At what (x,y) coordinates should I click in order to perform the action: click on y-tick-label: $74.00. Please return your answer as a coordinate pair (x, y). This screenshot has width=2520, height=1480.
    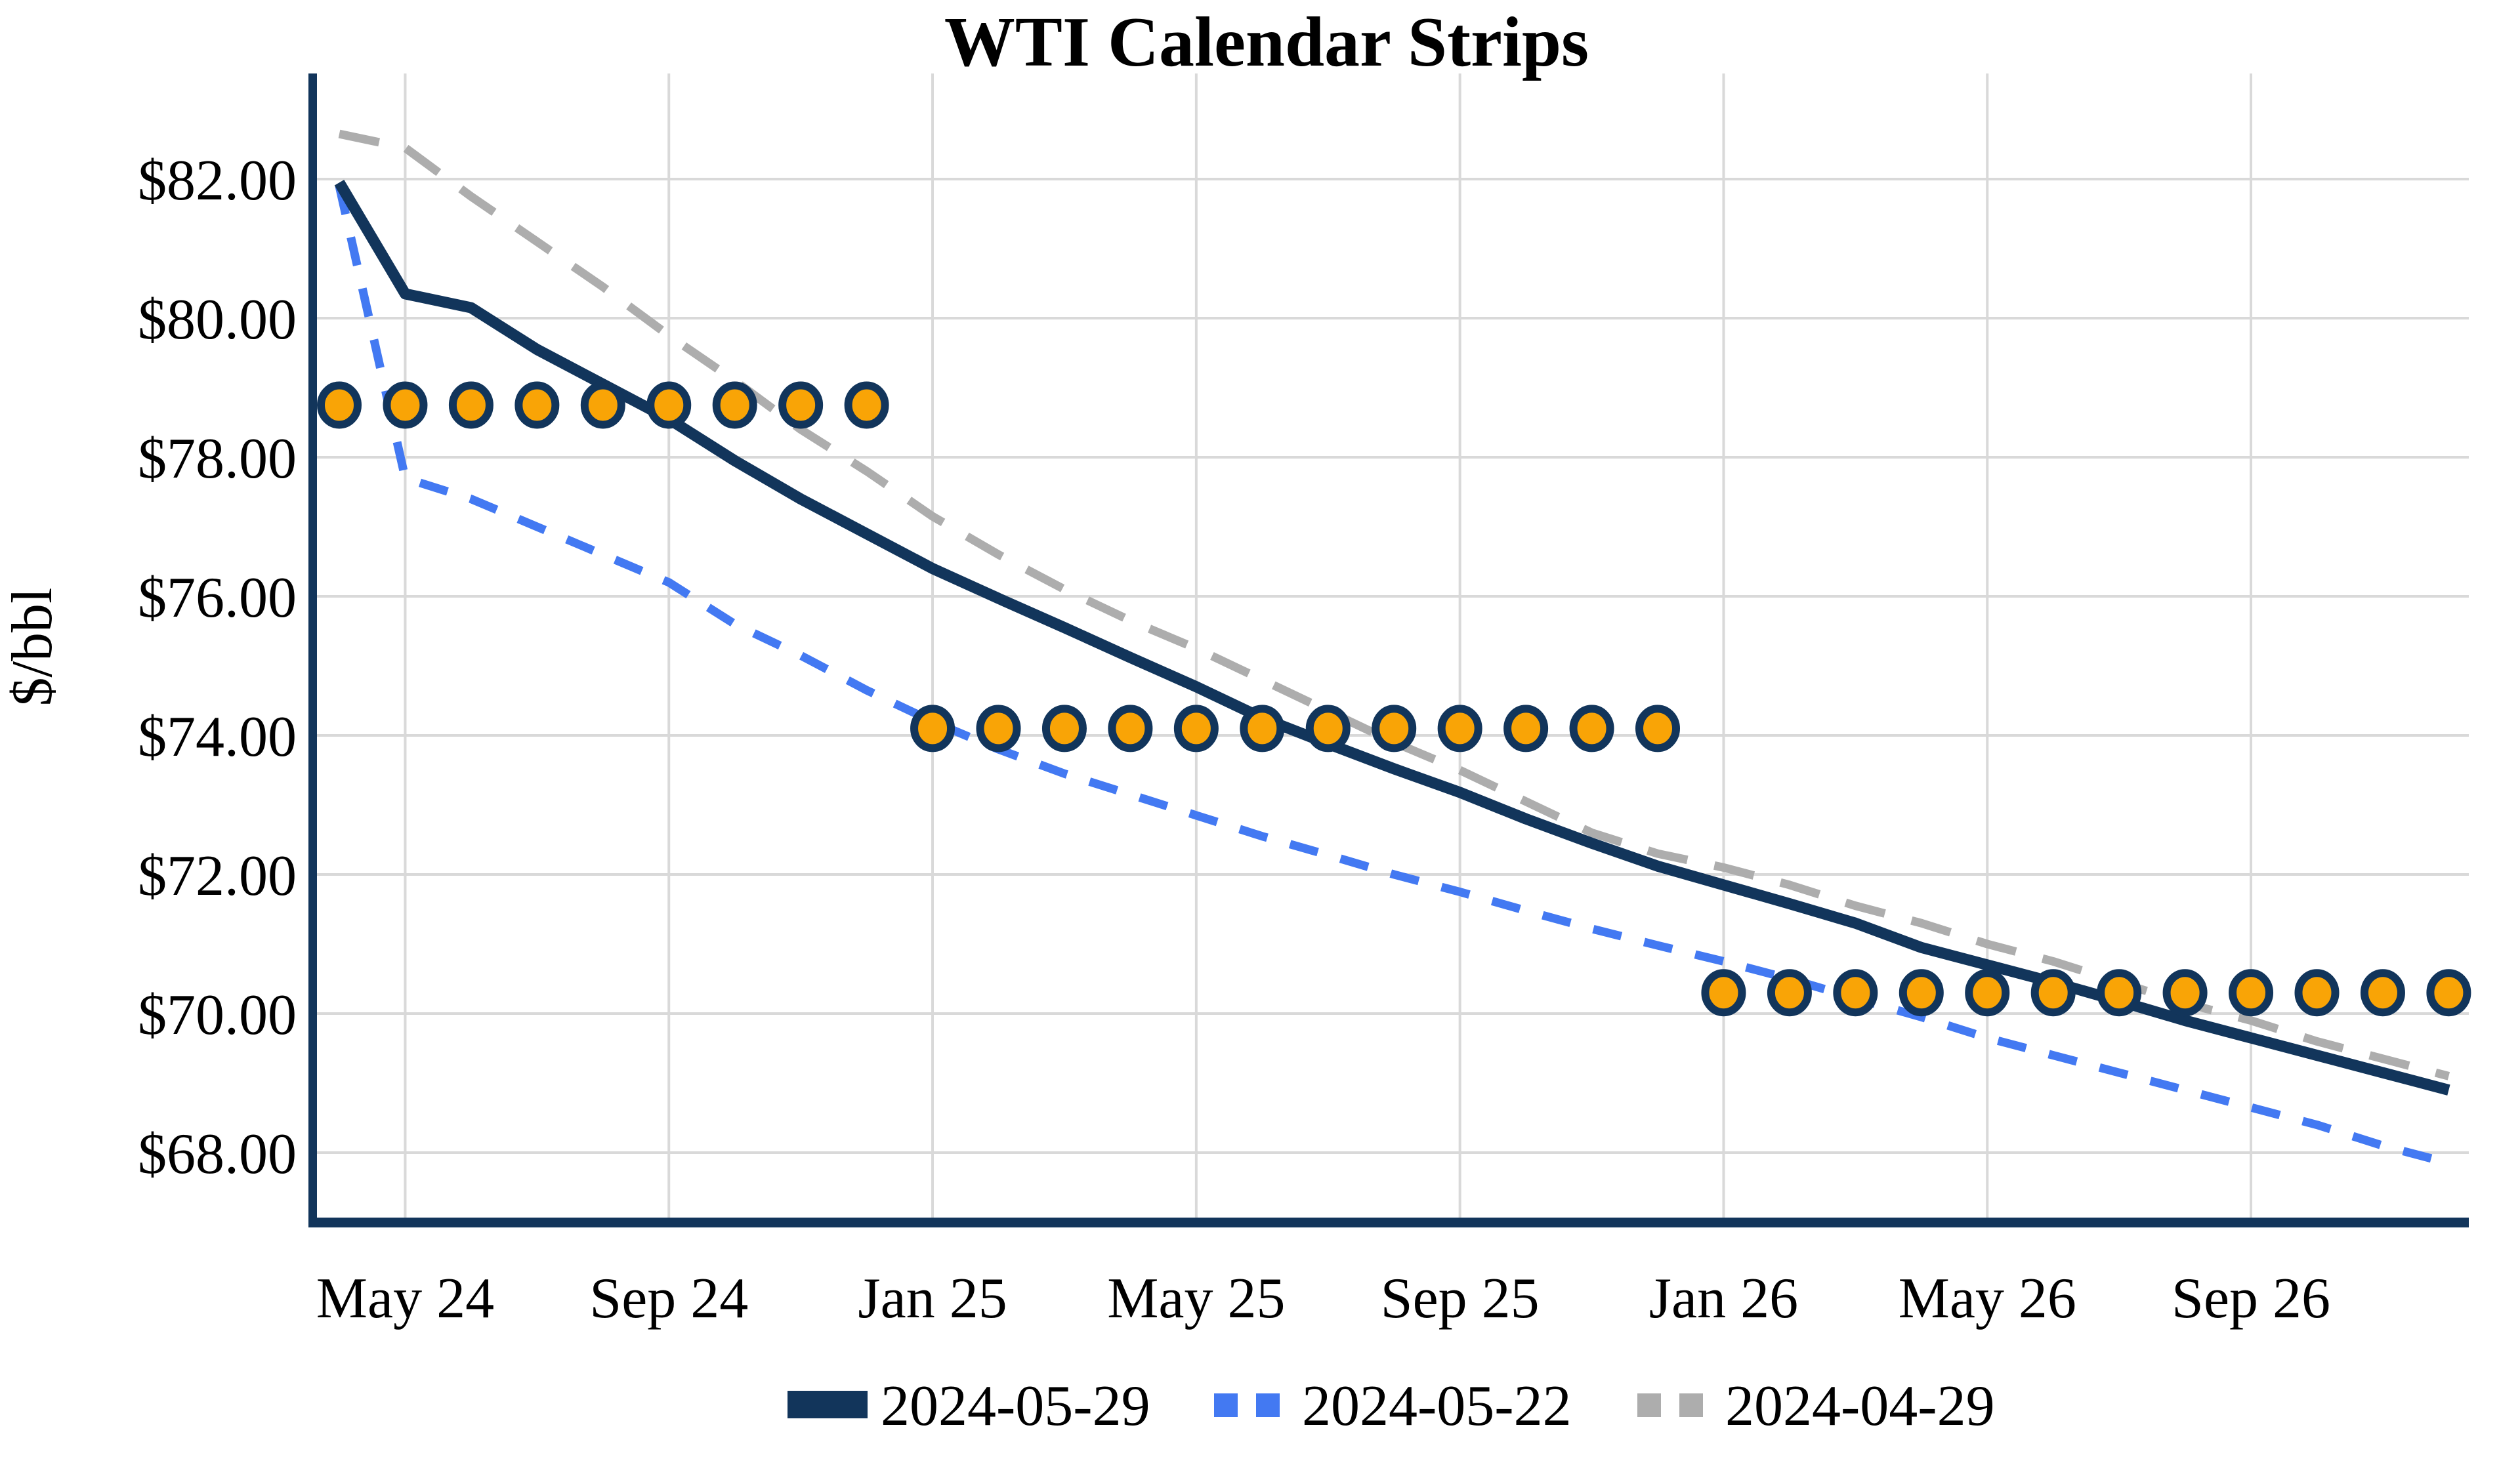
    Looking at the image, I should click on (217, 737).